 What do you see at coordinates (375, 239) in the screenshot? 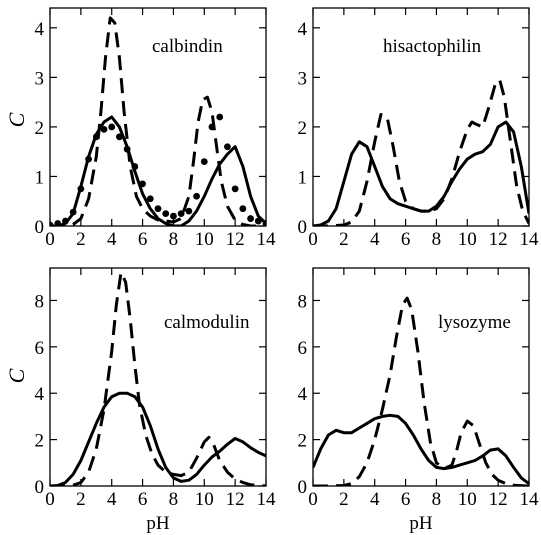
I see `panel-1-xtick-label: 4` at bounding box center [375, 239].